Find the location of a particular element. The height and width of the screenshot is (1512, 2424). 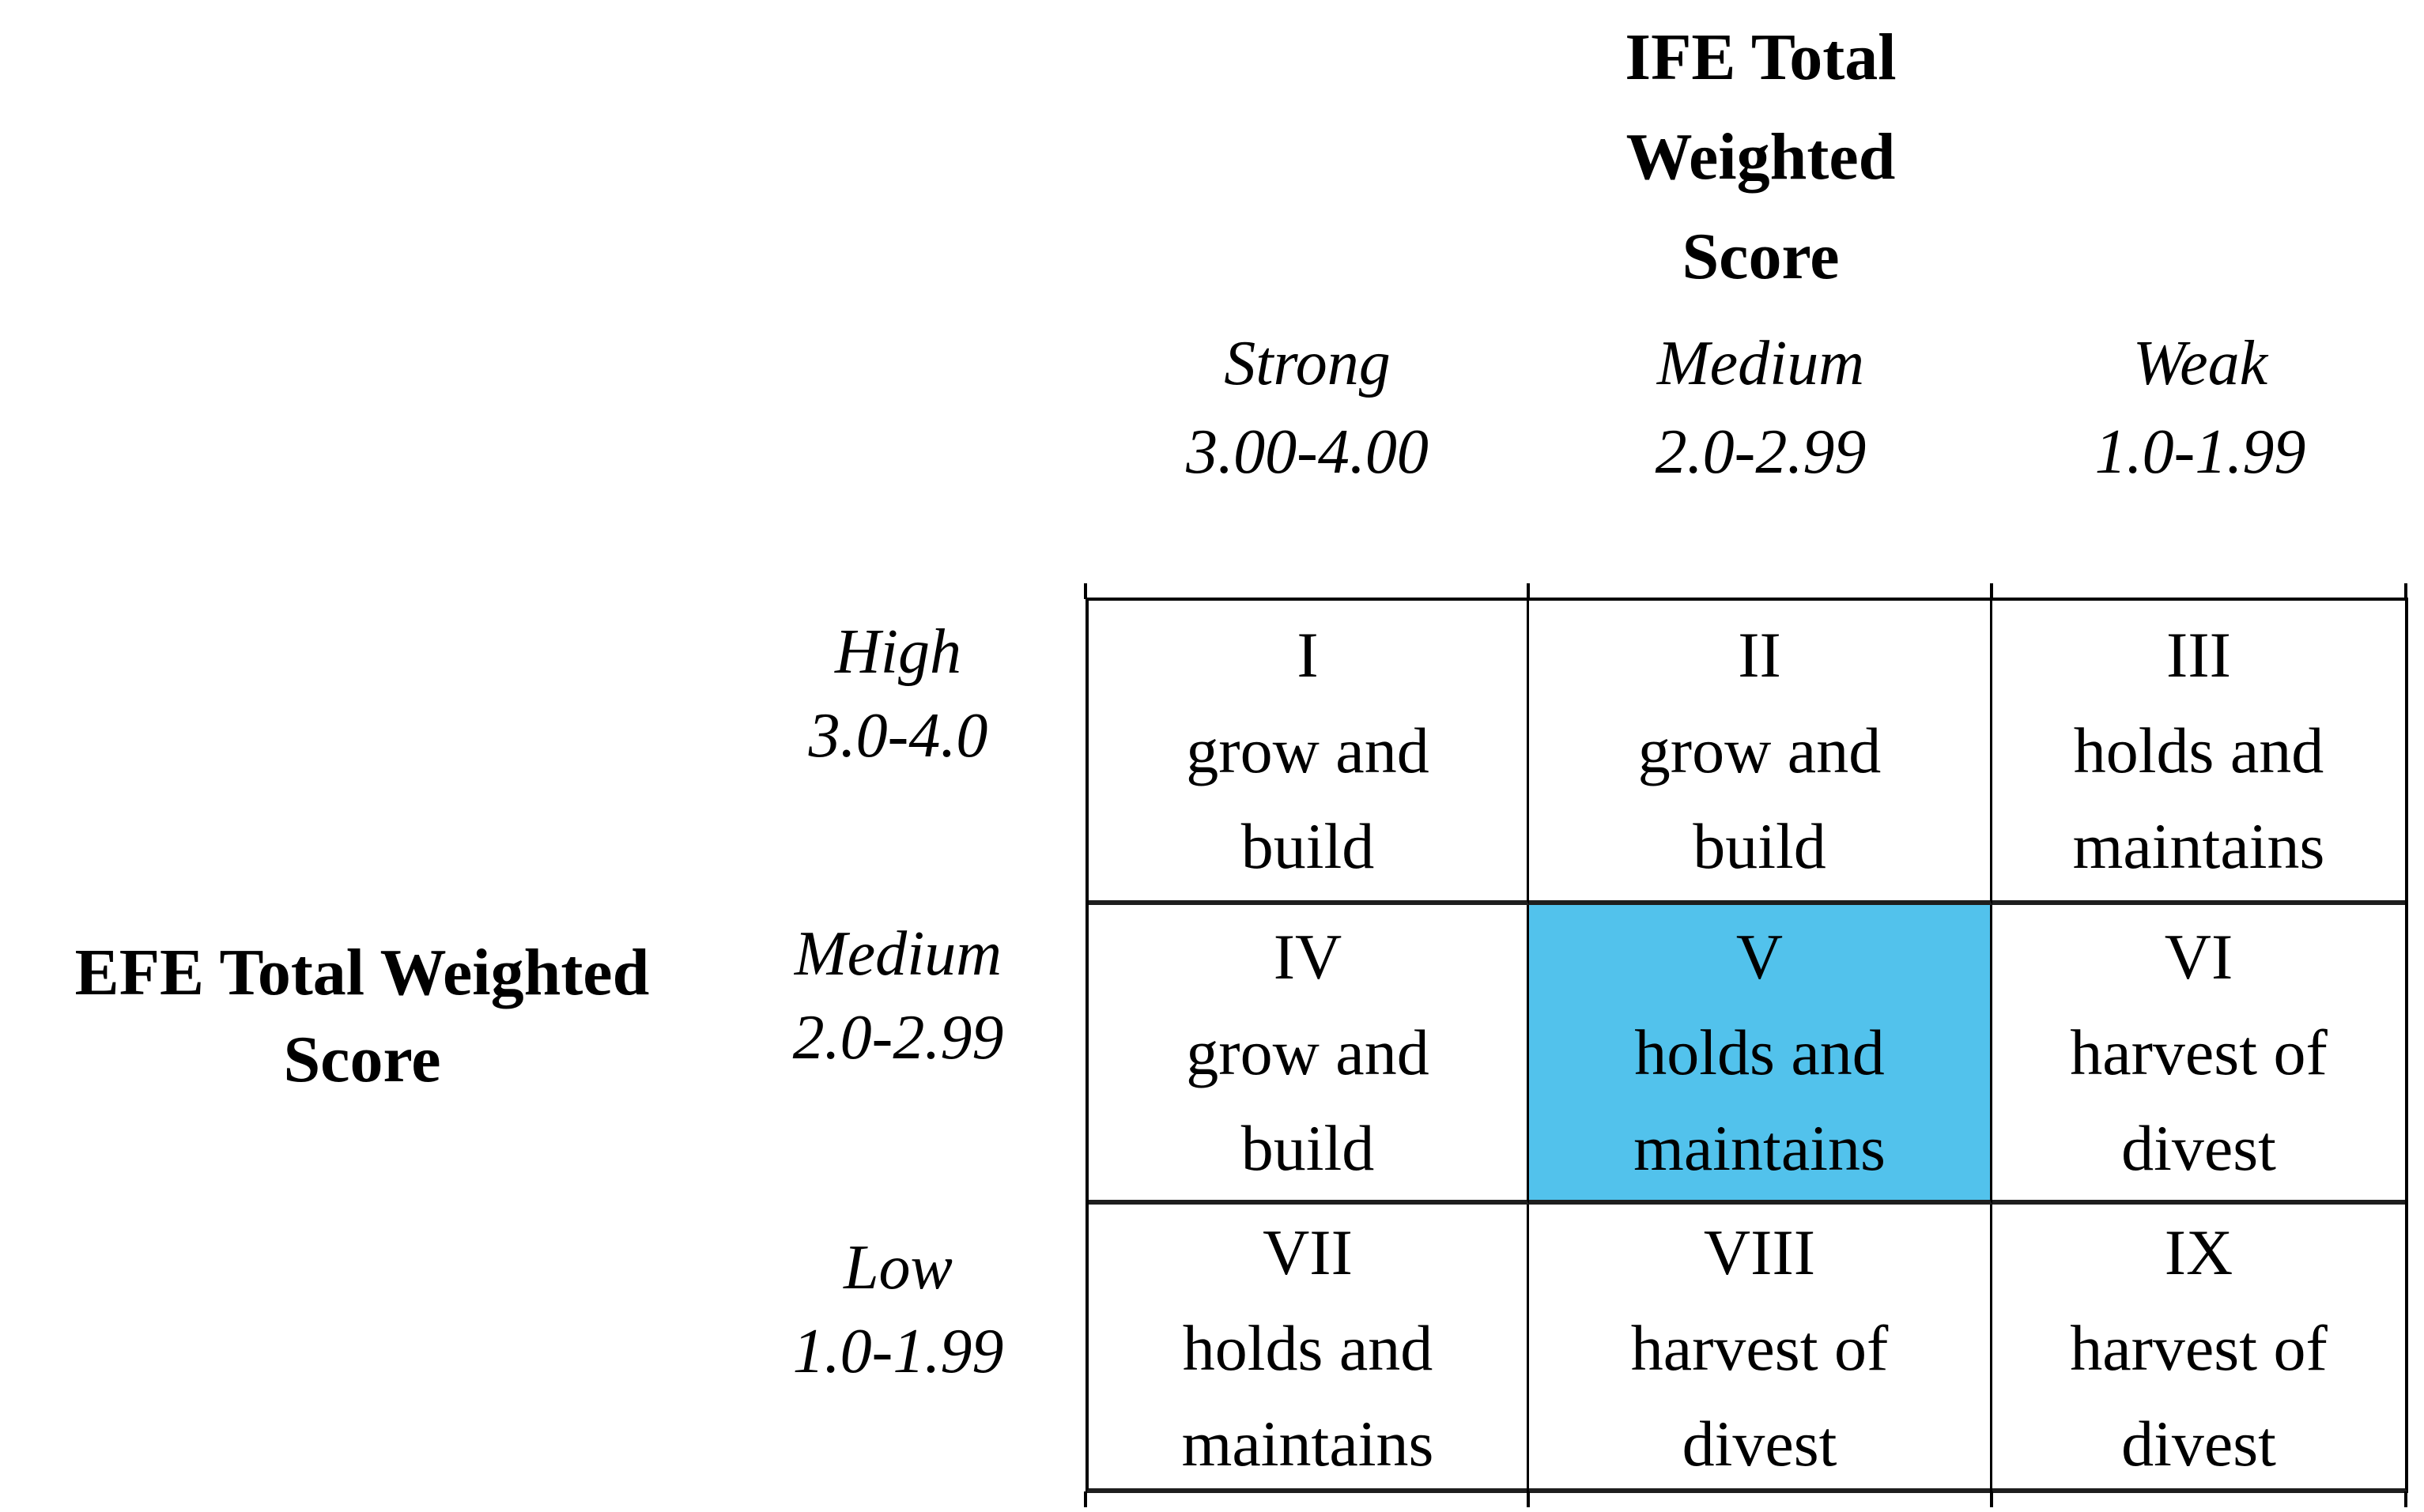

matrix-cell-viii: VIII harvest of divest is located at coordinates (1760, 1348).